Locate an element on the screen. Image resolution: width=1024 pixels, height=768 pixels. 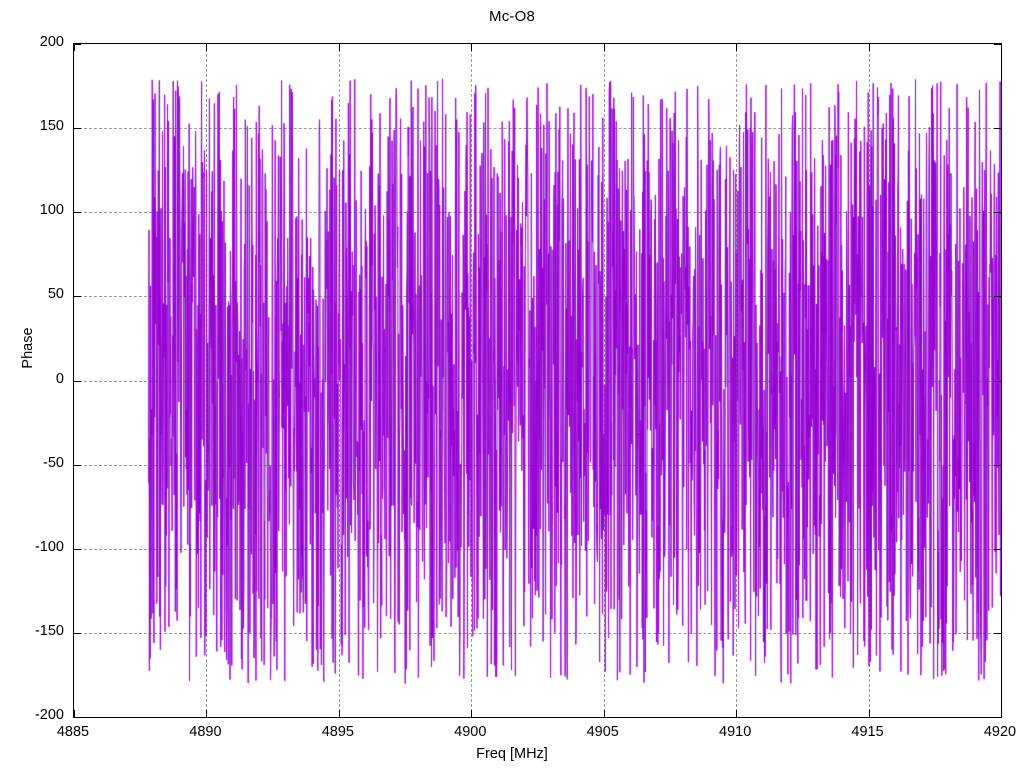
x-axis-title: Freq [MHz] is located at coordinates (512, 754).